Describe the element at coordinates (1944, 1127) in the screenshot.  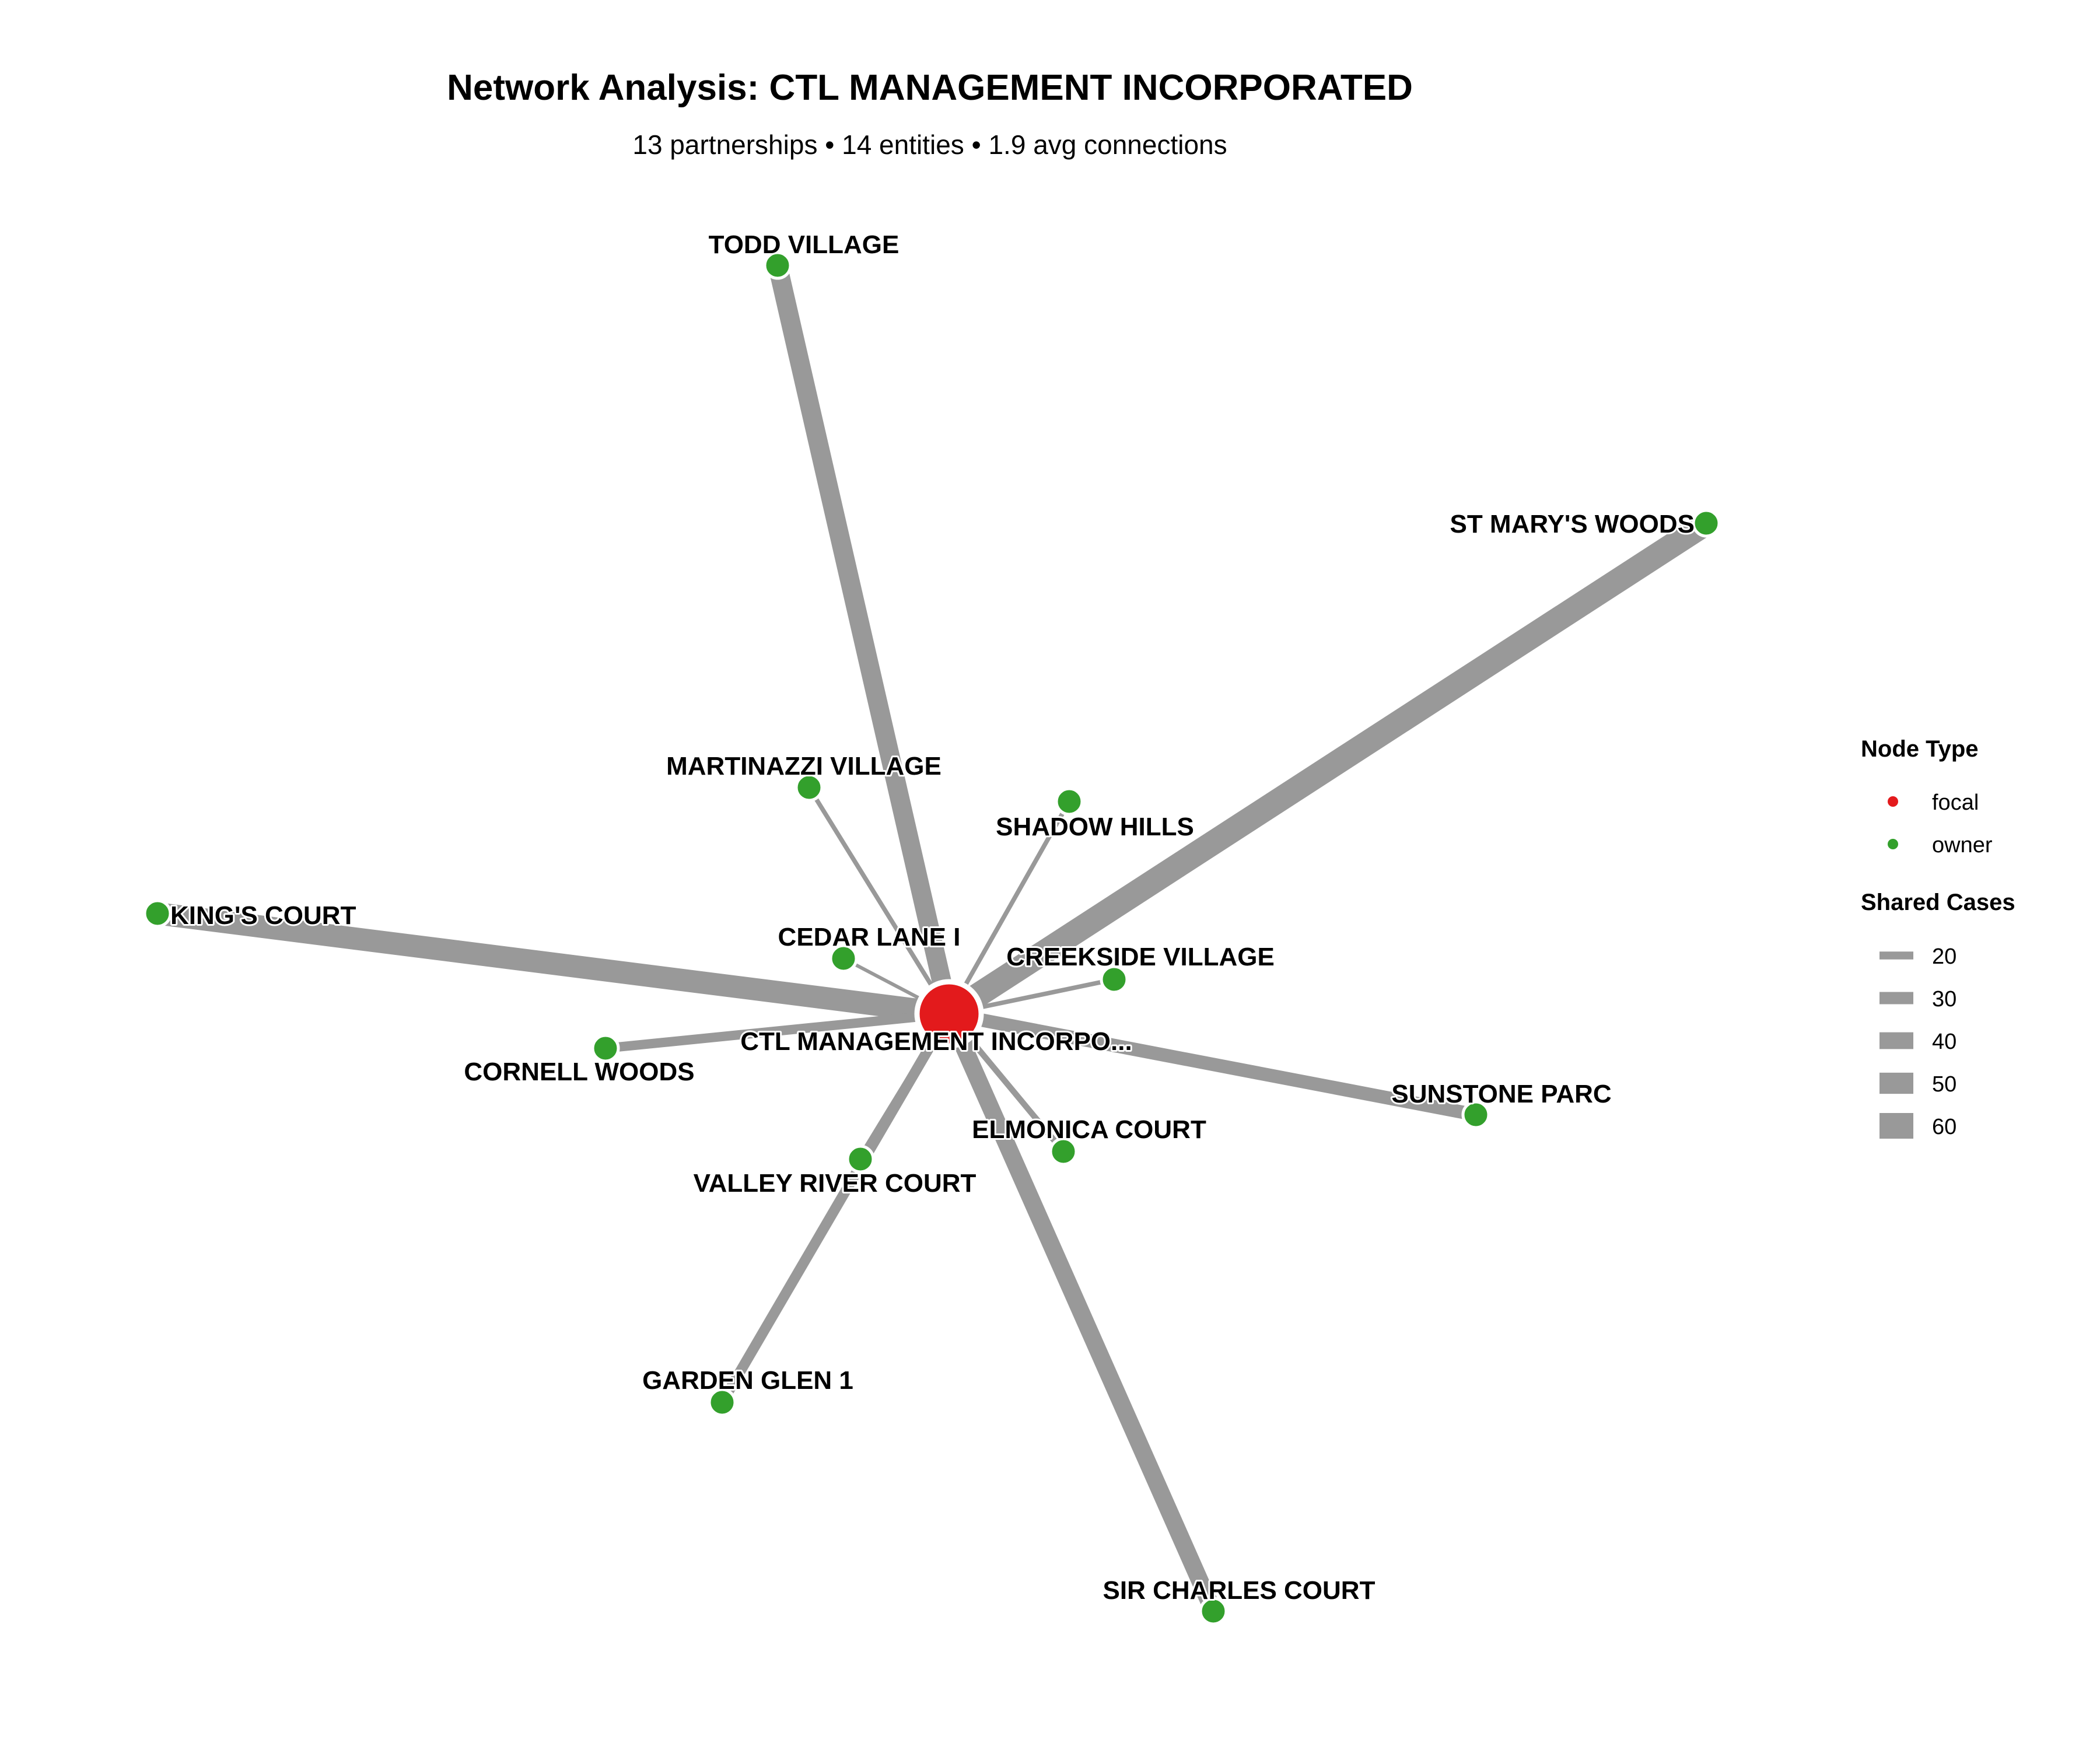
I see `legend-width-label-60: 60` at that location.